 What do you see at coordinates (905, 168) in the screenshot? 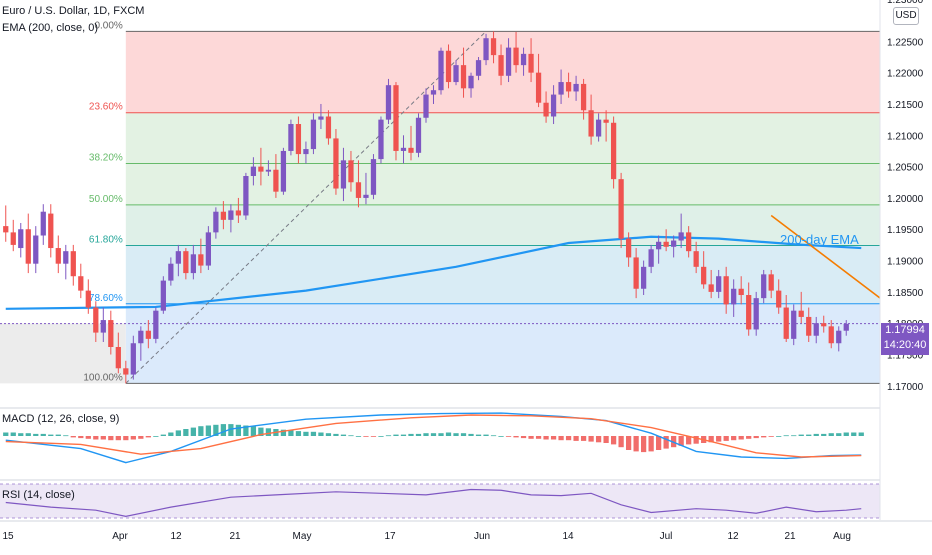
I see `price-tick-label: 1.20500` at bounding box center [905, 168].